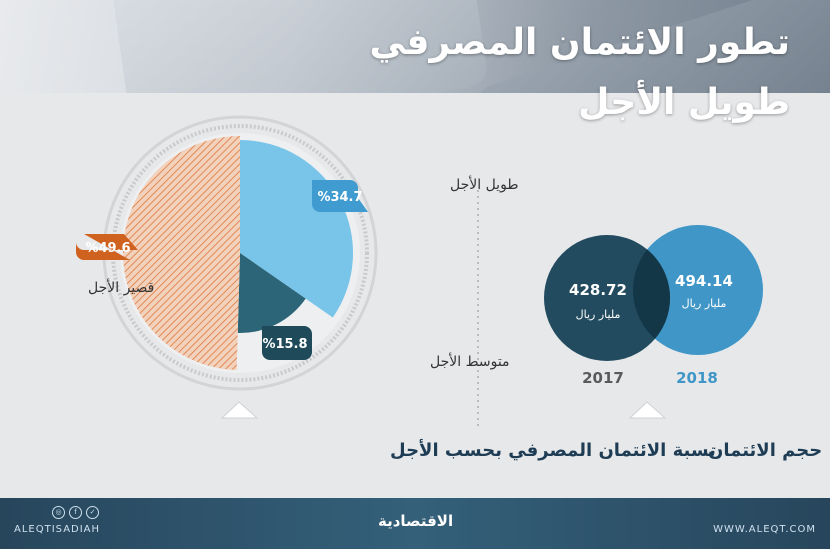 The width and height of the screenshot is (830, 549). I want to click on pie-slice-short-term, so click(181, 253).